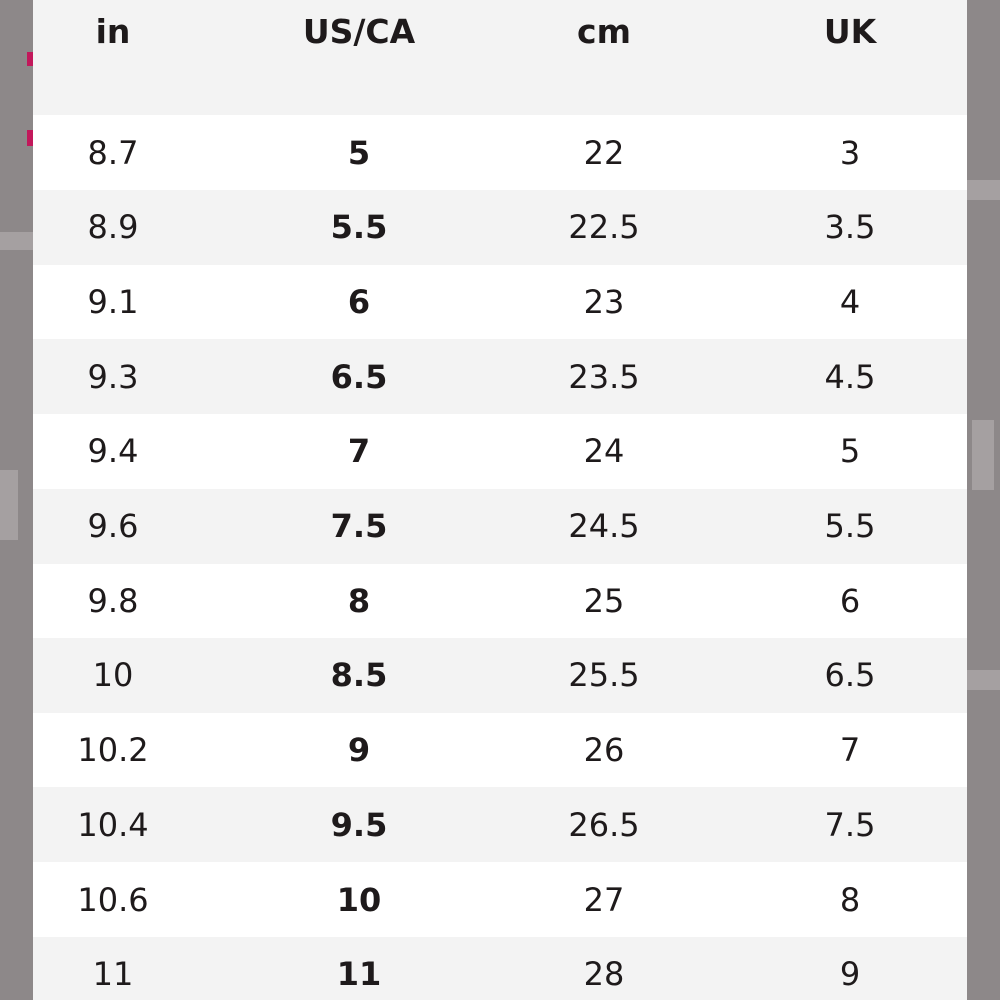 This screenshot has width=1000, height=1000. Describe the element at coordinates (604, 227) in the screenshot. I see `table-cell: 22.5` at that location.